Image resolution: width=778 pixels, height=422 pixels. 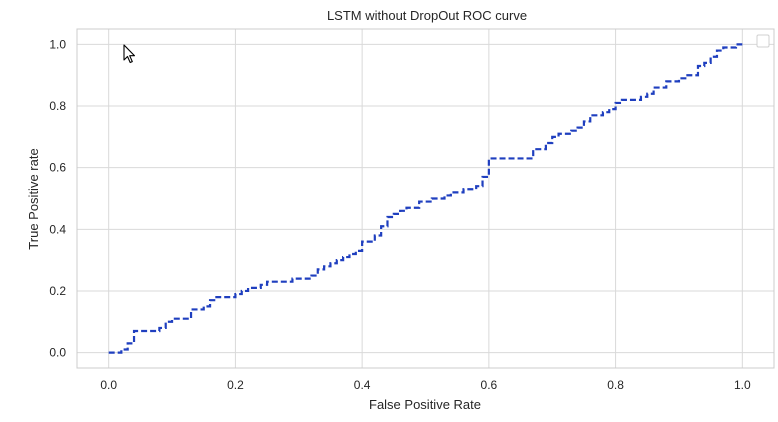 I want to click on x-tick-label: 0.8, so click(x=615, y=385).